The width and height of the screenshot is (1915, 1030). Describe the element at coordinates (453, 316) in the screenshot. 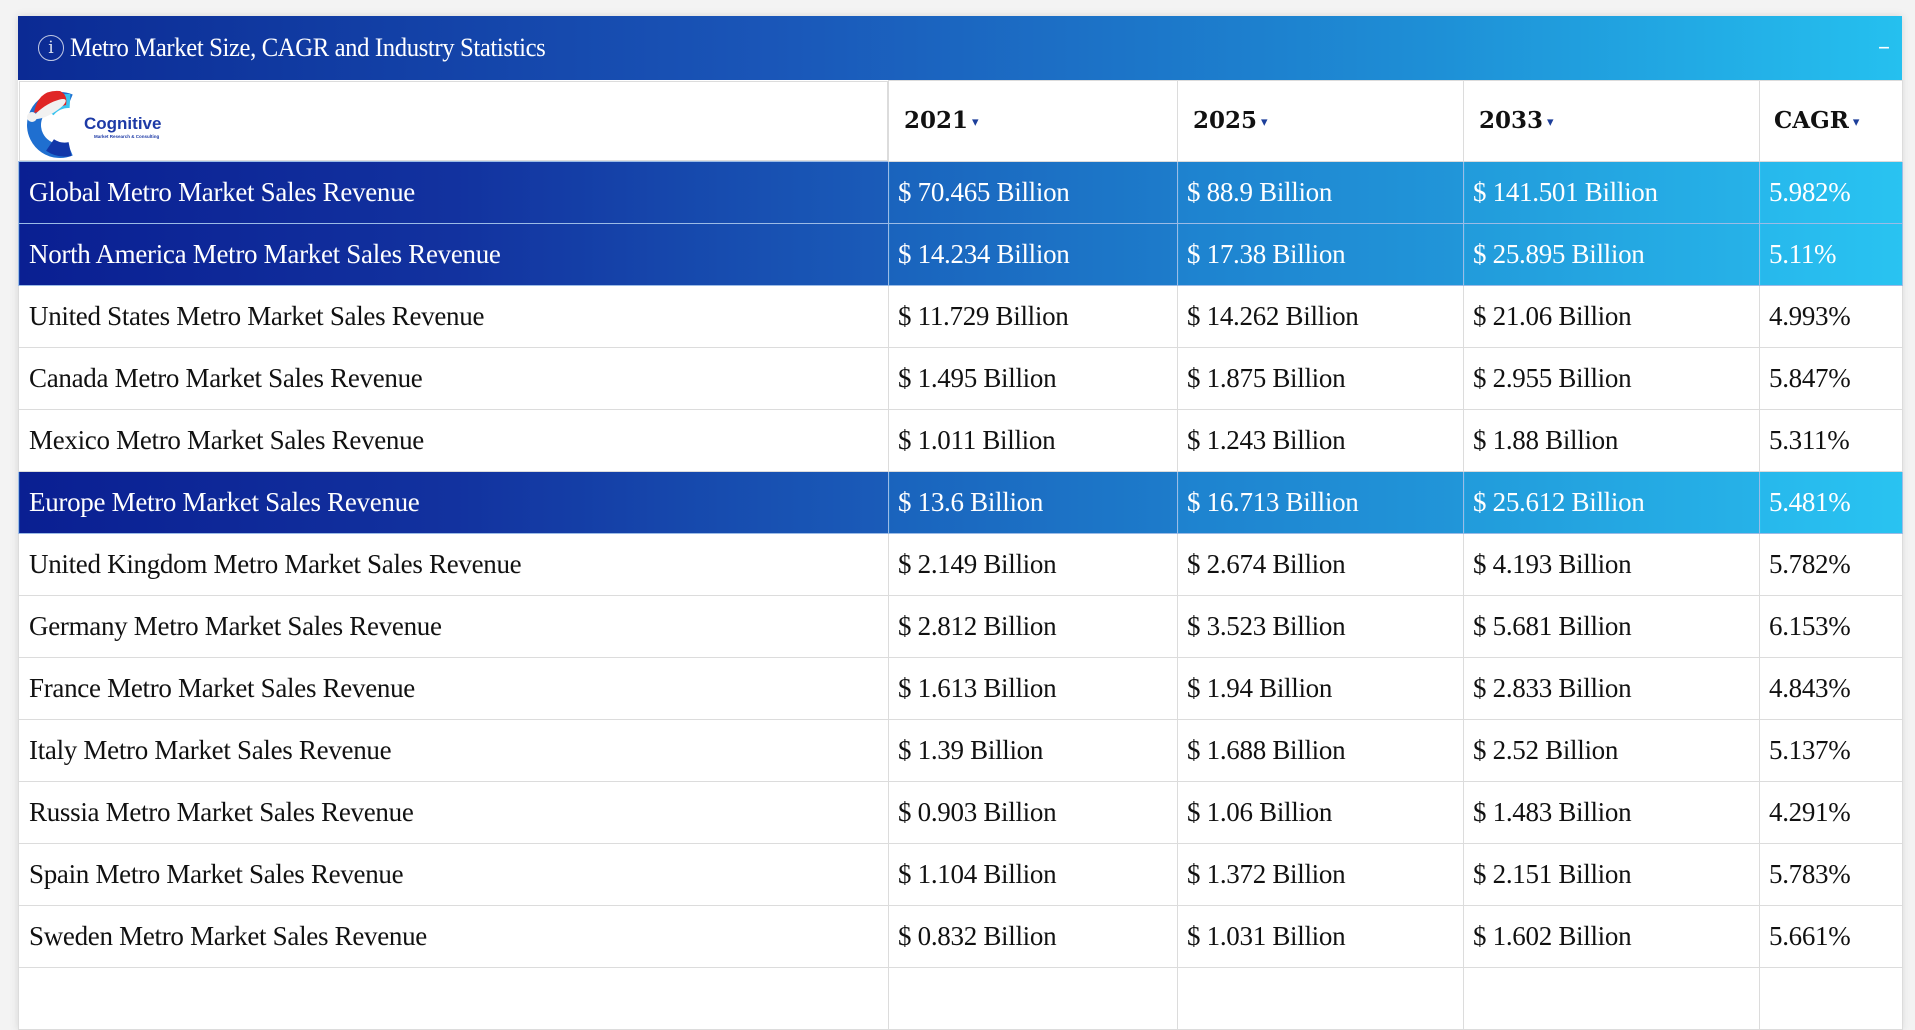

I see `row-label: United States Metro Market Sales Revenue` at that location.